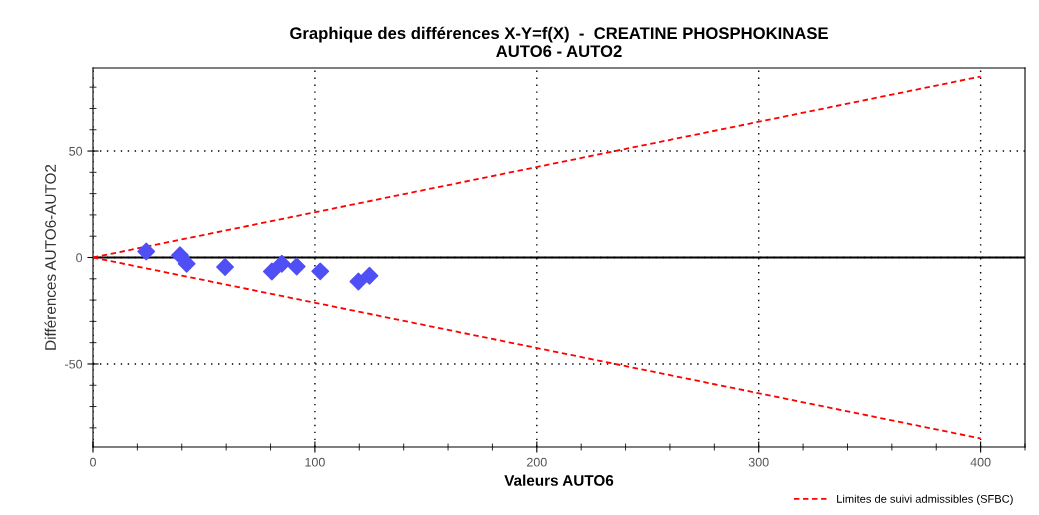 The width and height of the screenshot is (1039, 515). I want to click on chart-title: Graphique des différences X-Y=f(X) - CREATINE PHOSPHOKINASE AUTO6 - AUTO2, so click(559, 42).